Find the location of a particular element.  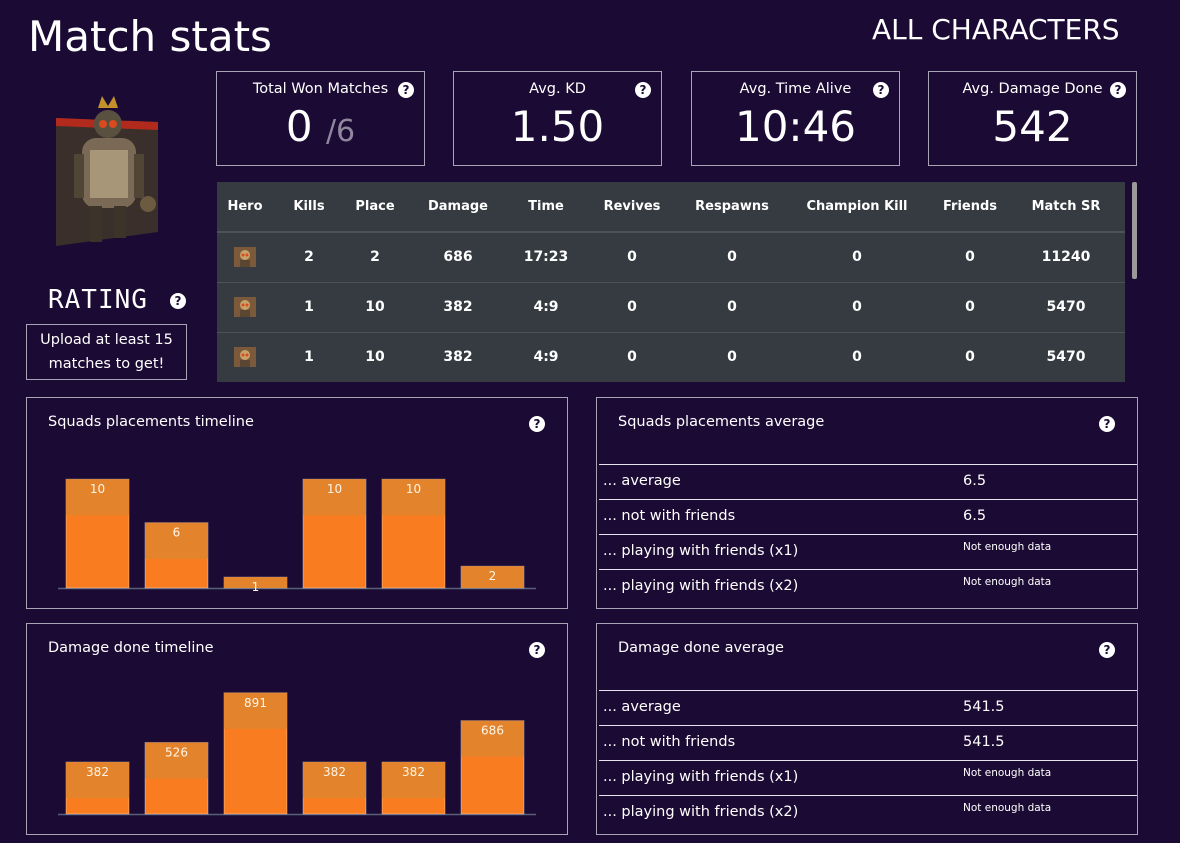

column-header-damage: Damage is located at coordinates (458, 207).